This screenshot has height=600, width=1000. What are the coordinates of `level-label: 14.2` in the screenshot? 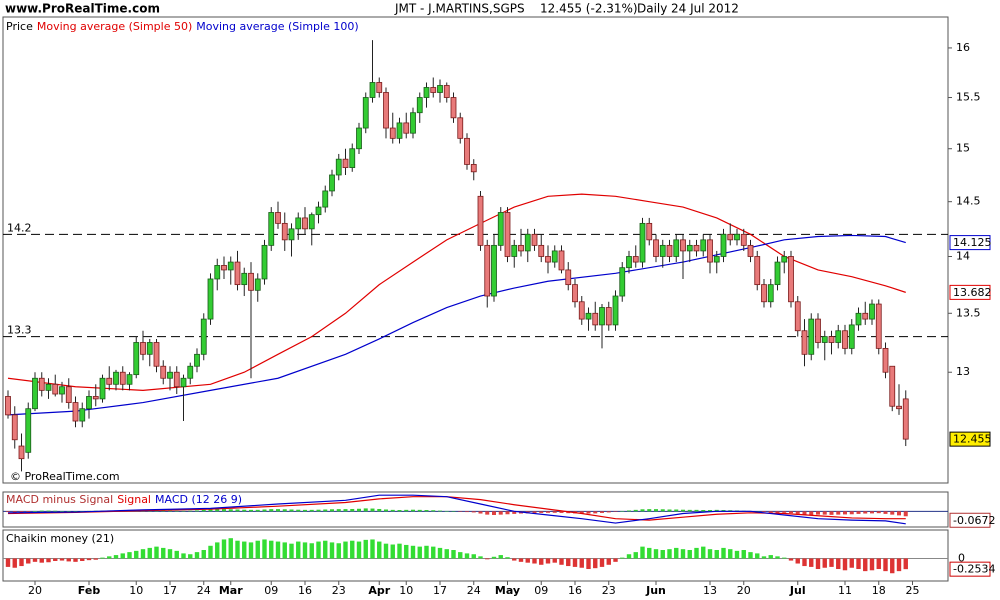 It's located at (19, 227).